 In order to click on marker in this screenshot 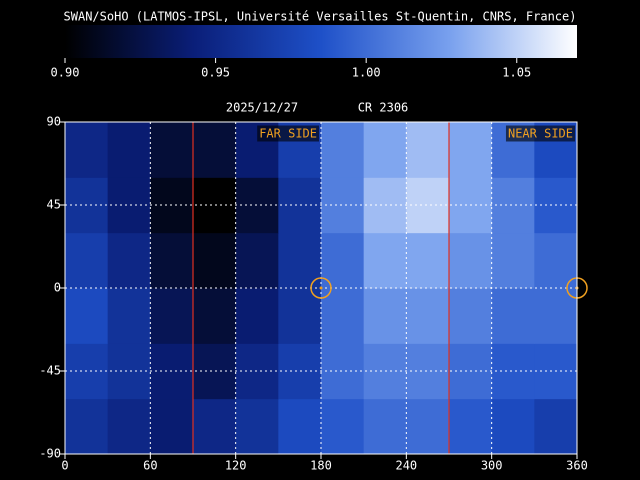, I will do `click(321, 288)`.